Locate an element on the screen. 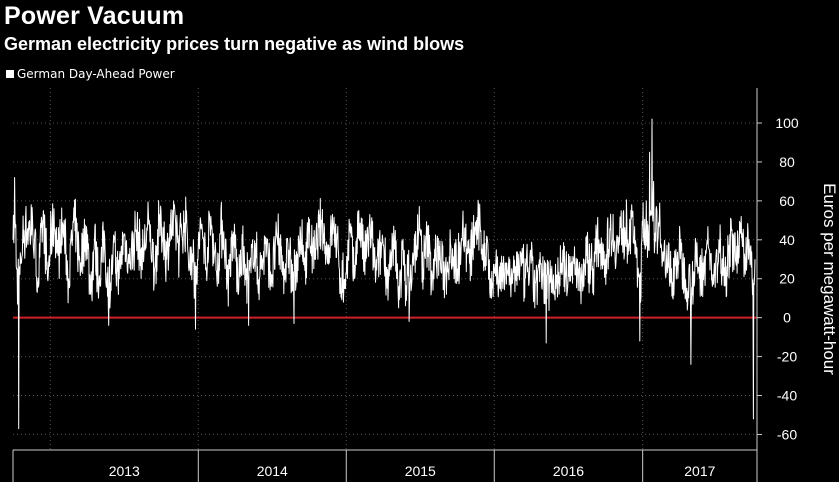 This screenshot has width=839, height=482. chart-title: Power Vacuum is located at coordinates (94, 16).